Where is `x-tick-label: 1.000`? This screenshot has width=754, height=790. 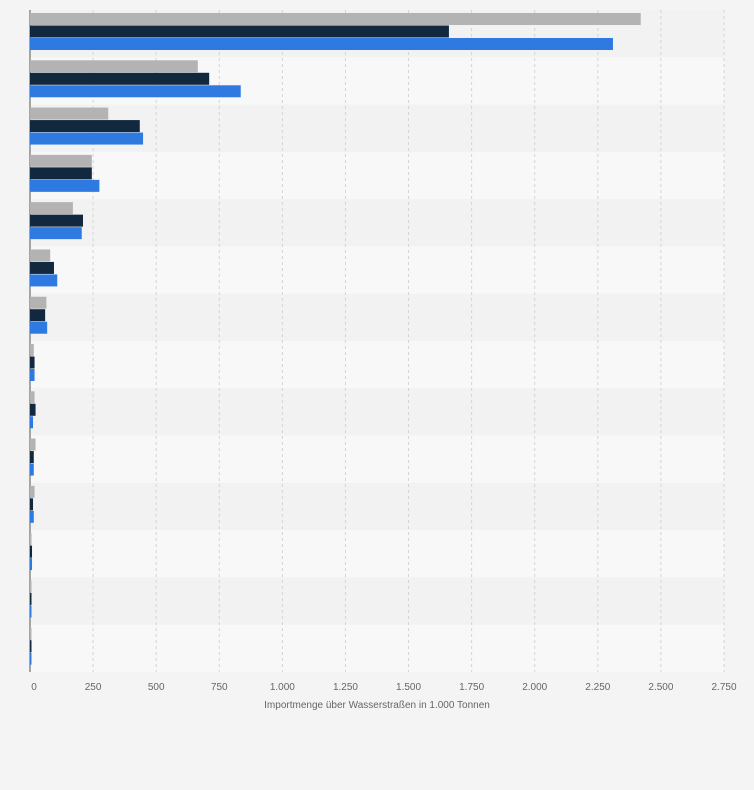
x-tick-label: 1.000 is located at coordinates (282, 687).